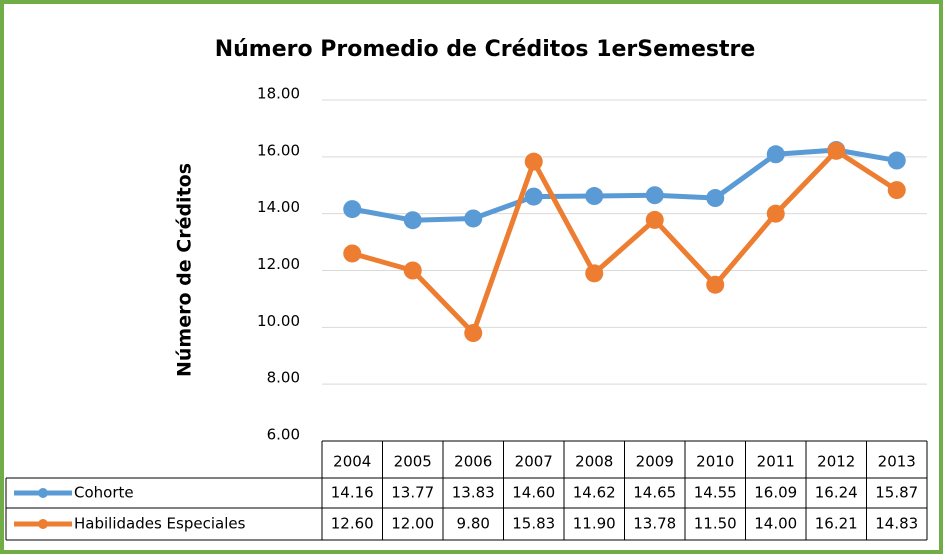 The width and height of the screenshot is (943, 554). What do you see at coordinates (594, 493) in the screenshot?
I see `data-table-value: 14.62` at bounding box center [594, 493].